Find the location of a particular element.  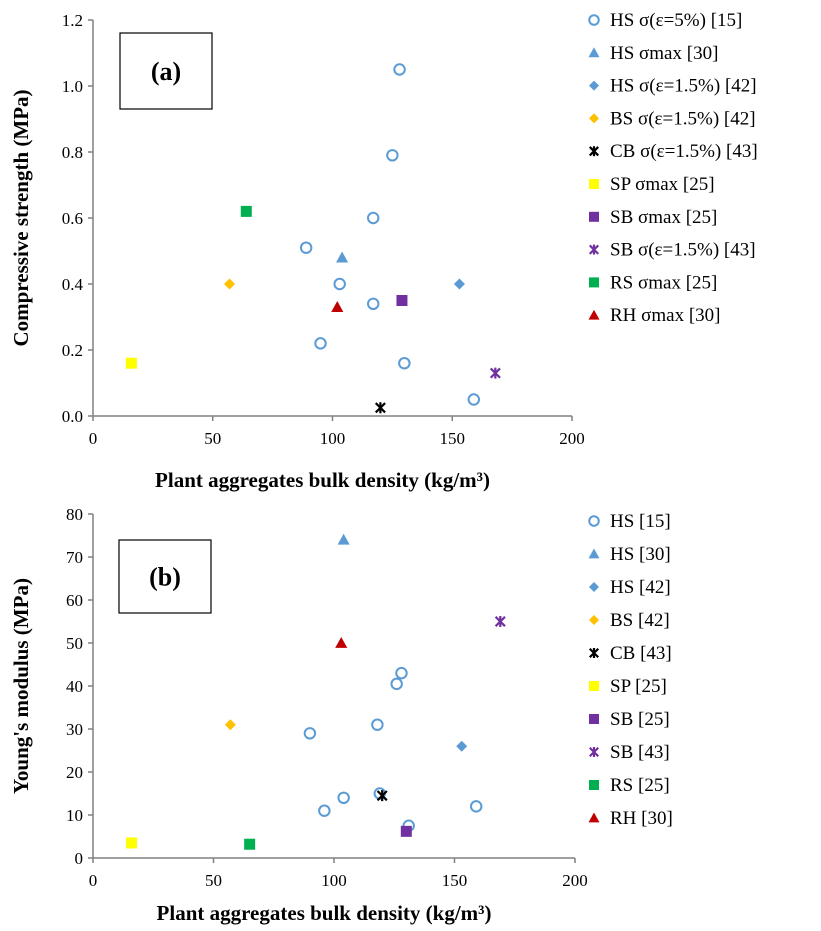

legend-label: SP σmax [25] is located at coordinates (662, 184).